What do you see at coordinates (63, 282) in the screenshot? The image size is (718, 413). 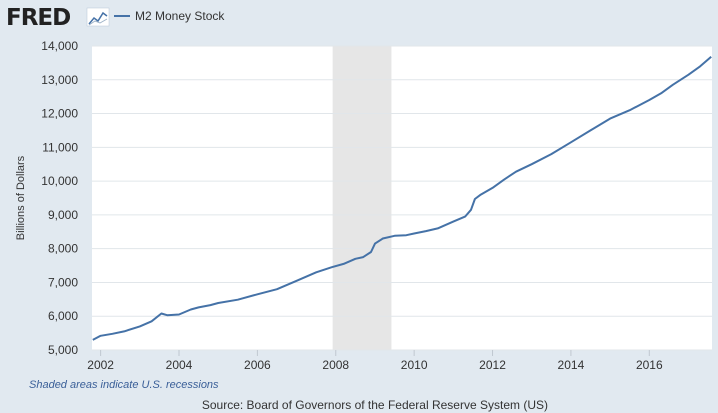 I see `y-tick-label: 7,000` at bounding box center [63, 282].